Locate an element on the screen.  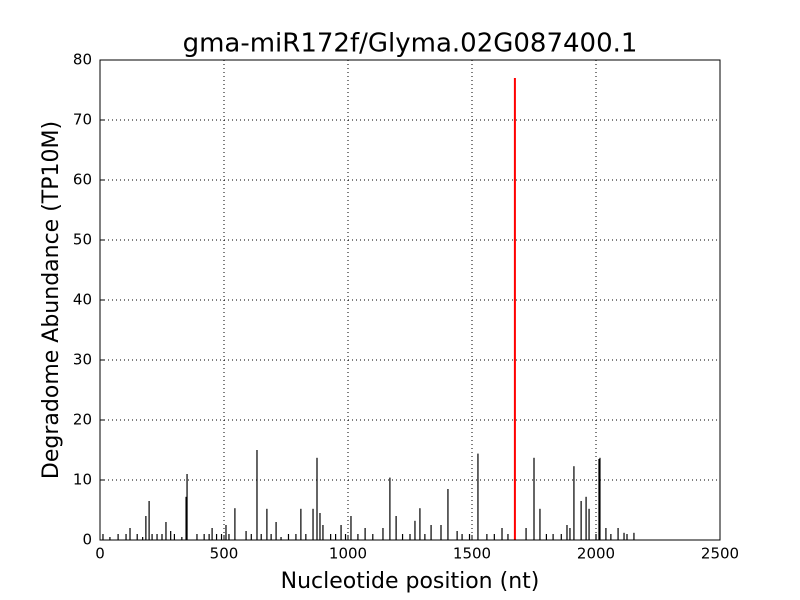
chart-title: gma-miR172f/Glyma.02G087400.1 is located at coordinates (410, 44).